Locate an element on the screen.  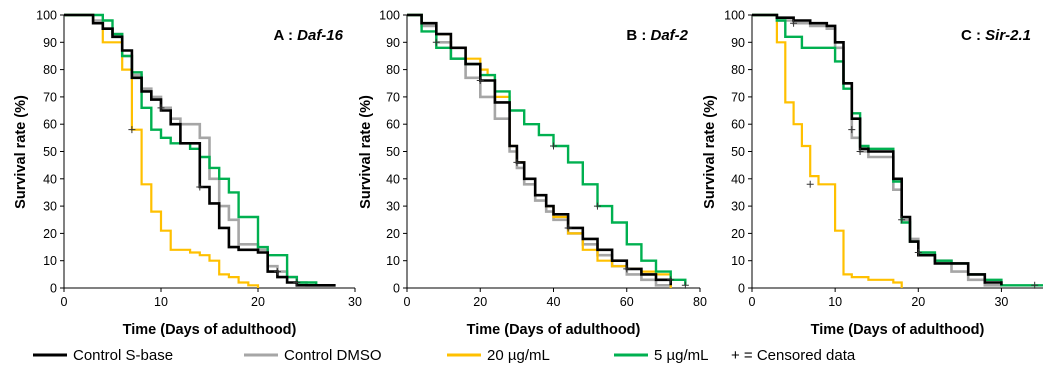
panel-title-prefix: B : is located at coordinates (638, 35).